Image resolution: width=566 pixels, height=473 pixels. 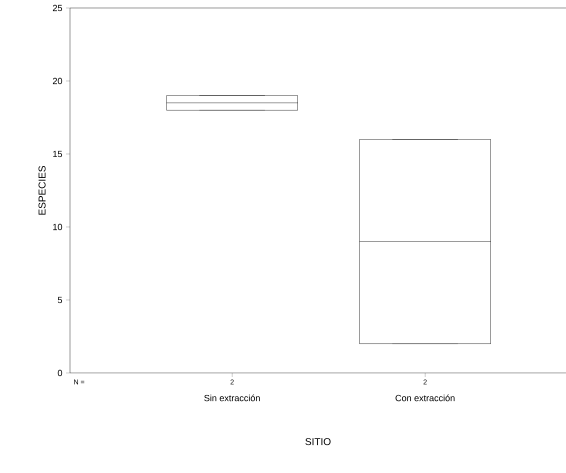 I want to click on y-tick-label: 15, so click(x=57, y=154).